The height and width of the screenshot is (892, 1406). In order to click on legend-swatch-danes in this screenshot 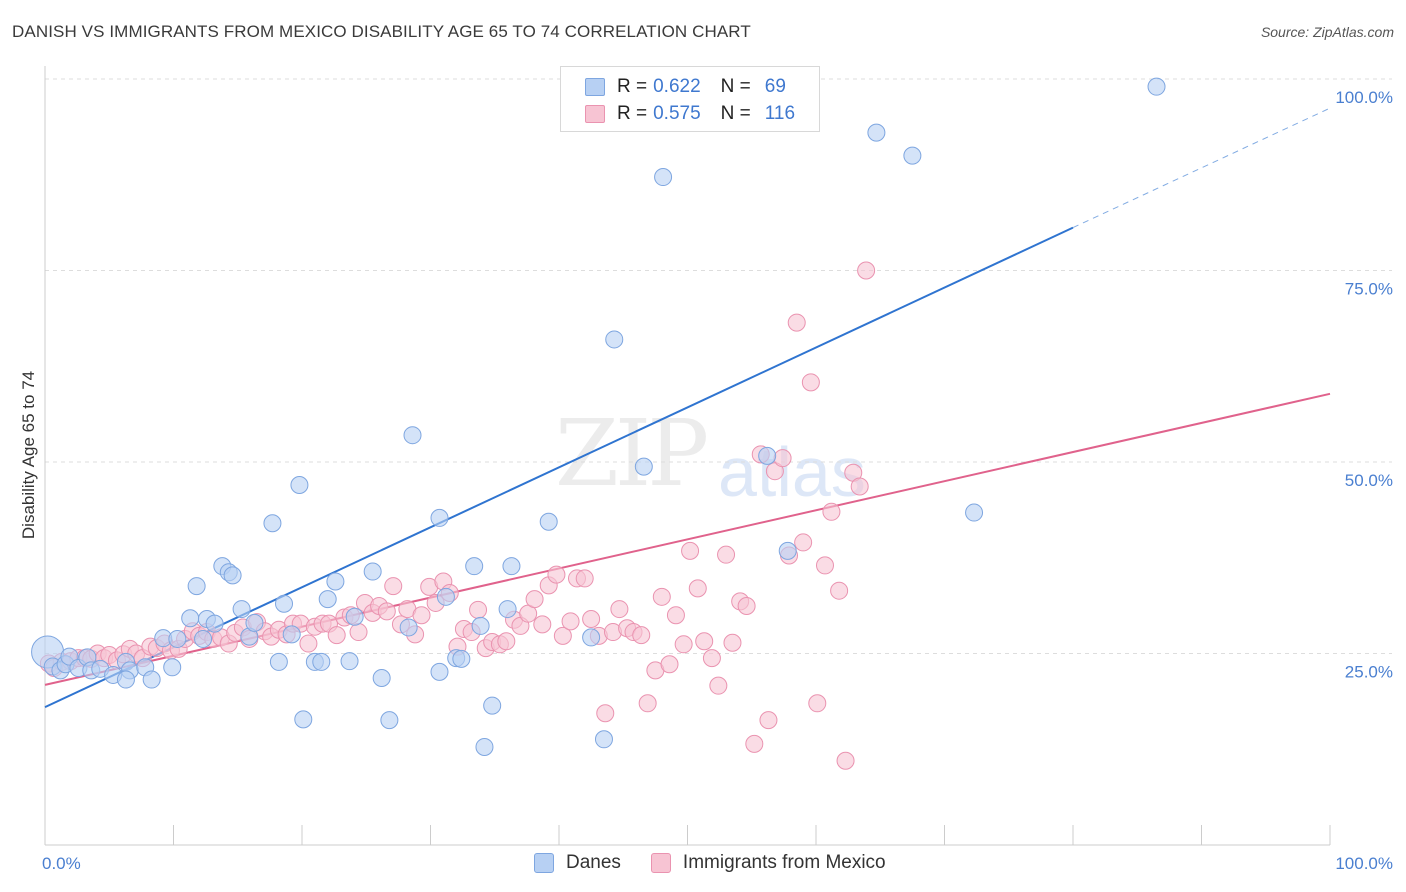, I will do `click(595, 87)`.